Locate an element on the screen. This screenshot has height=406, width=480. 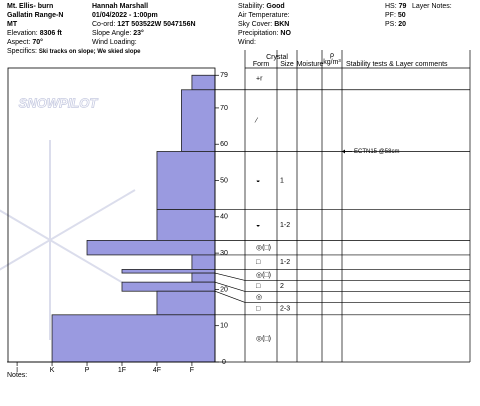
col-header: Size is located at coordinates (287, 64).